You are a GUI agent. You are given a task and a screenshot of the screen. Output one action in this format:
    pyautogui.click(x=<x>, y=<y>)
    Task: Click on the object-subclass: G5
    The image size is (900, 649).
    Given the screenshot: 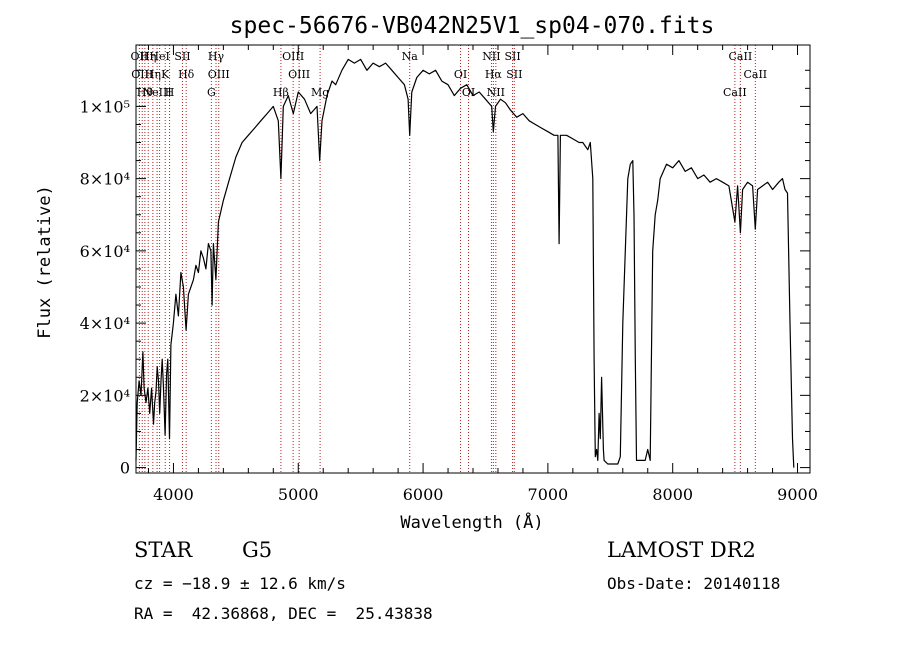 What is the action you would take?
    pyautogui.click(x=257, y=550)
    